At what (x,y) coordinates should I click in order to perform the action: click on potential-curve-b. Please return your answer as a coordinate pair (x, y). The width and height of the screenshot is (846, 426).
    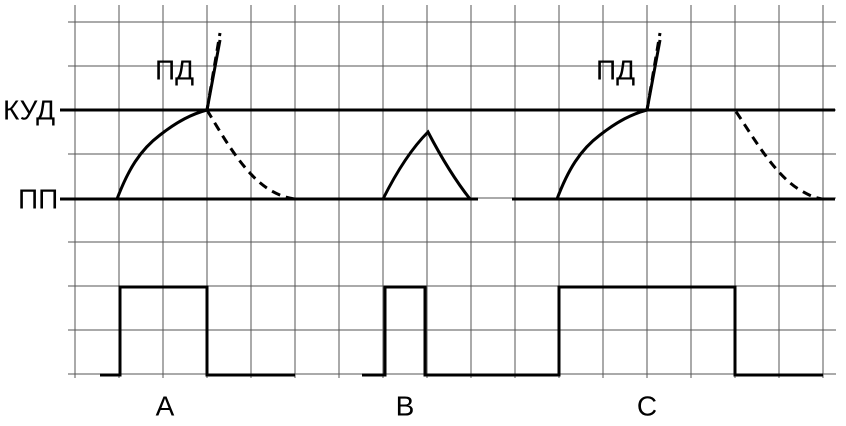
    Looking at the image, I should click on (417, 165).